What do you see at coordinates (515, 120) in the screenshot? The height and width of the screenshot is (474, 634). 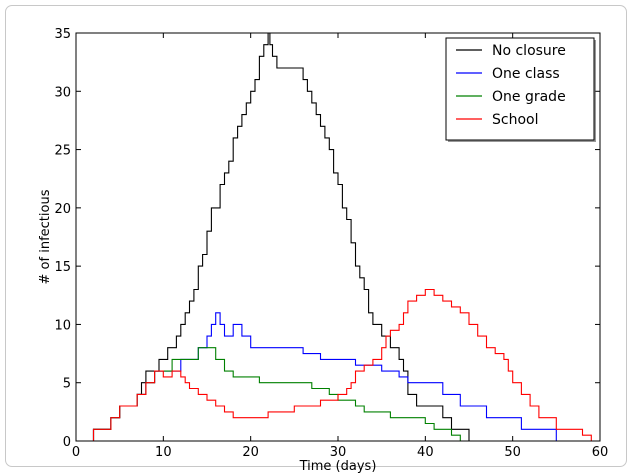 I see `legend-label: School` at bounding box center [515, 120].